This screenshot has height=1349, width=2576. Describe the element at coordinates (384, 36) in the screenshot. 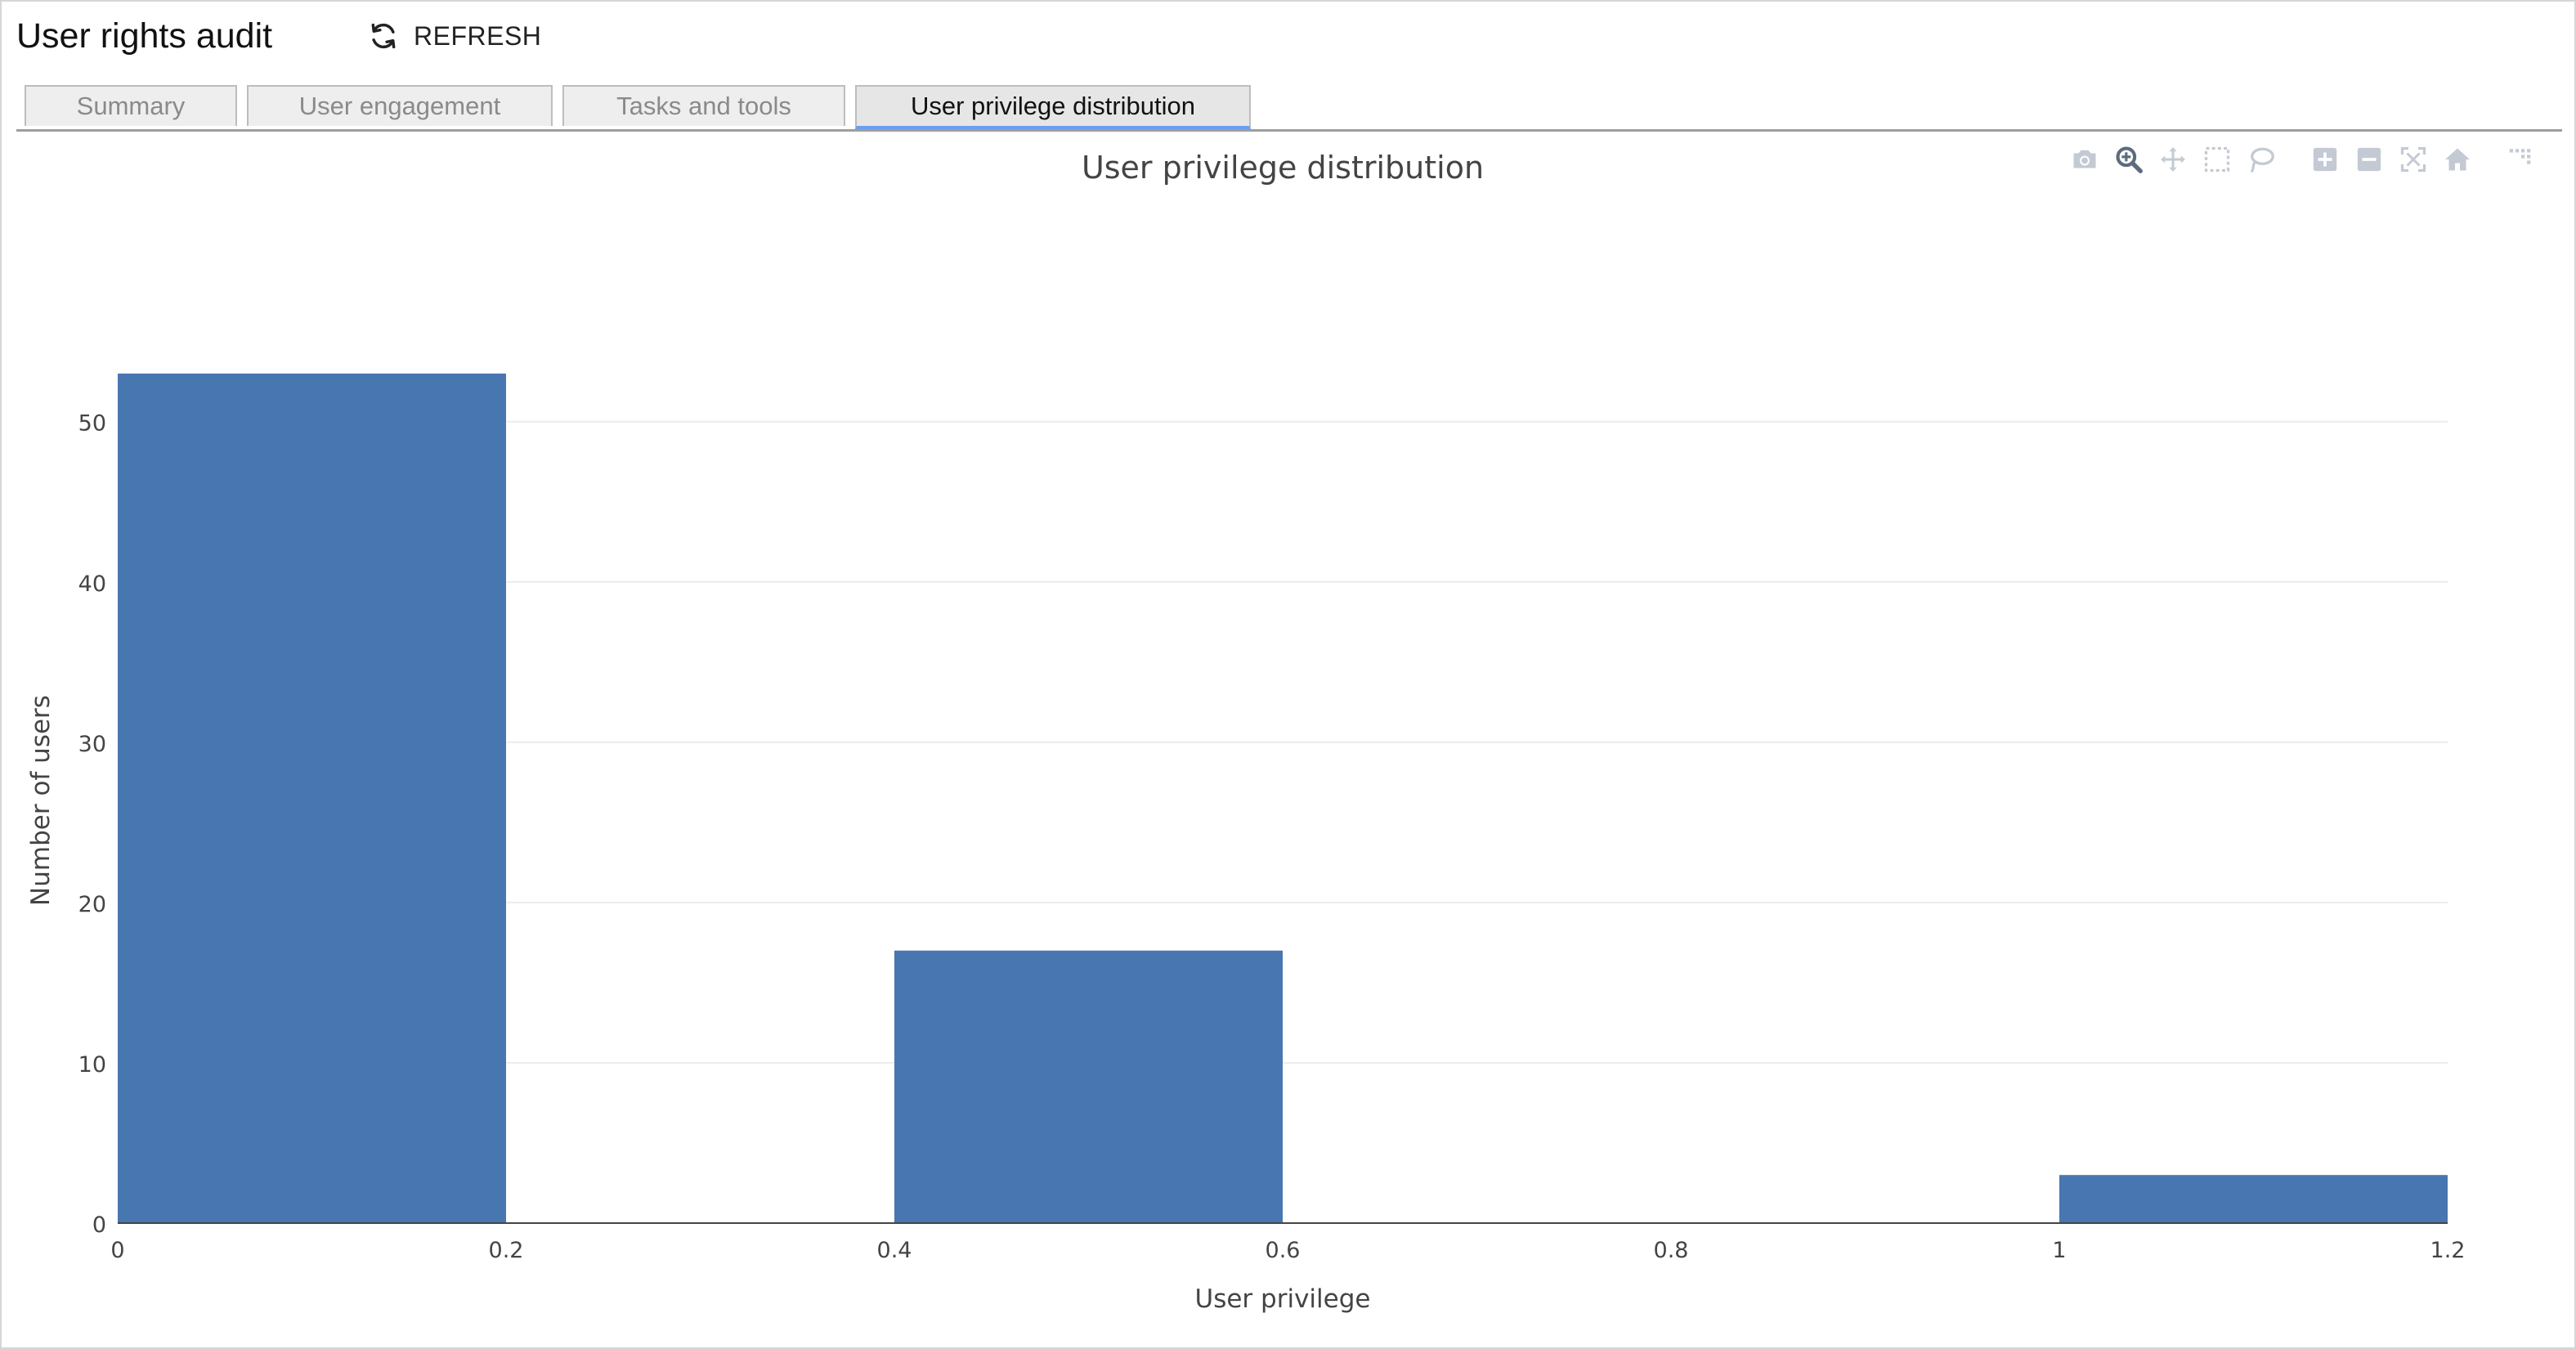

I see `refresh-icon` at that location.